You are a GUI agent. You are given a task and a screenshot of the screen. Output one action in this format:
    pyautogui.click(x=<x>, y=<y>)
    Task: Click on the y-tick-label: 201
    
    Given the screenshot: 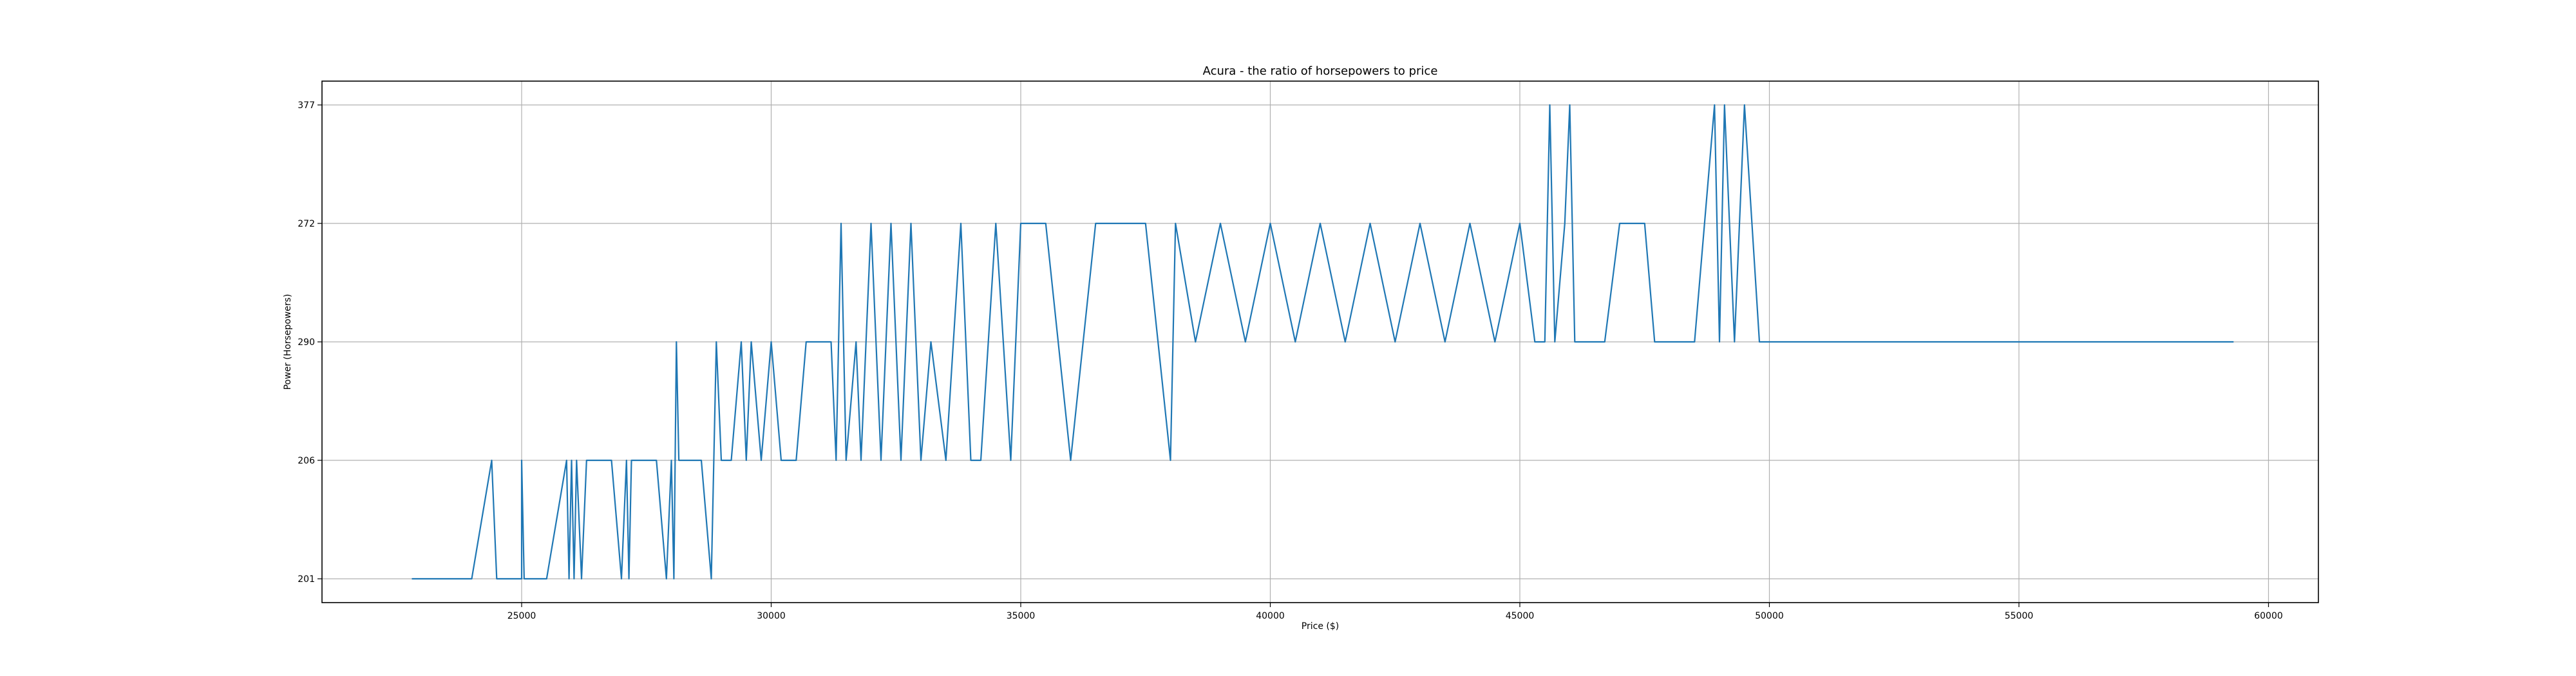 What is the action you would take?
    pyautogui.click(x=306, y=579)
    